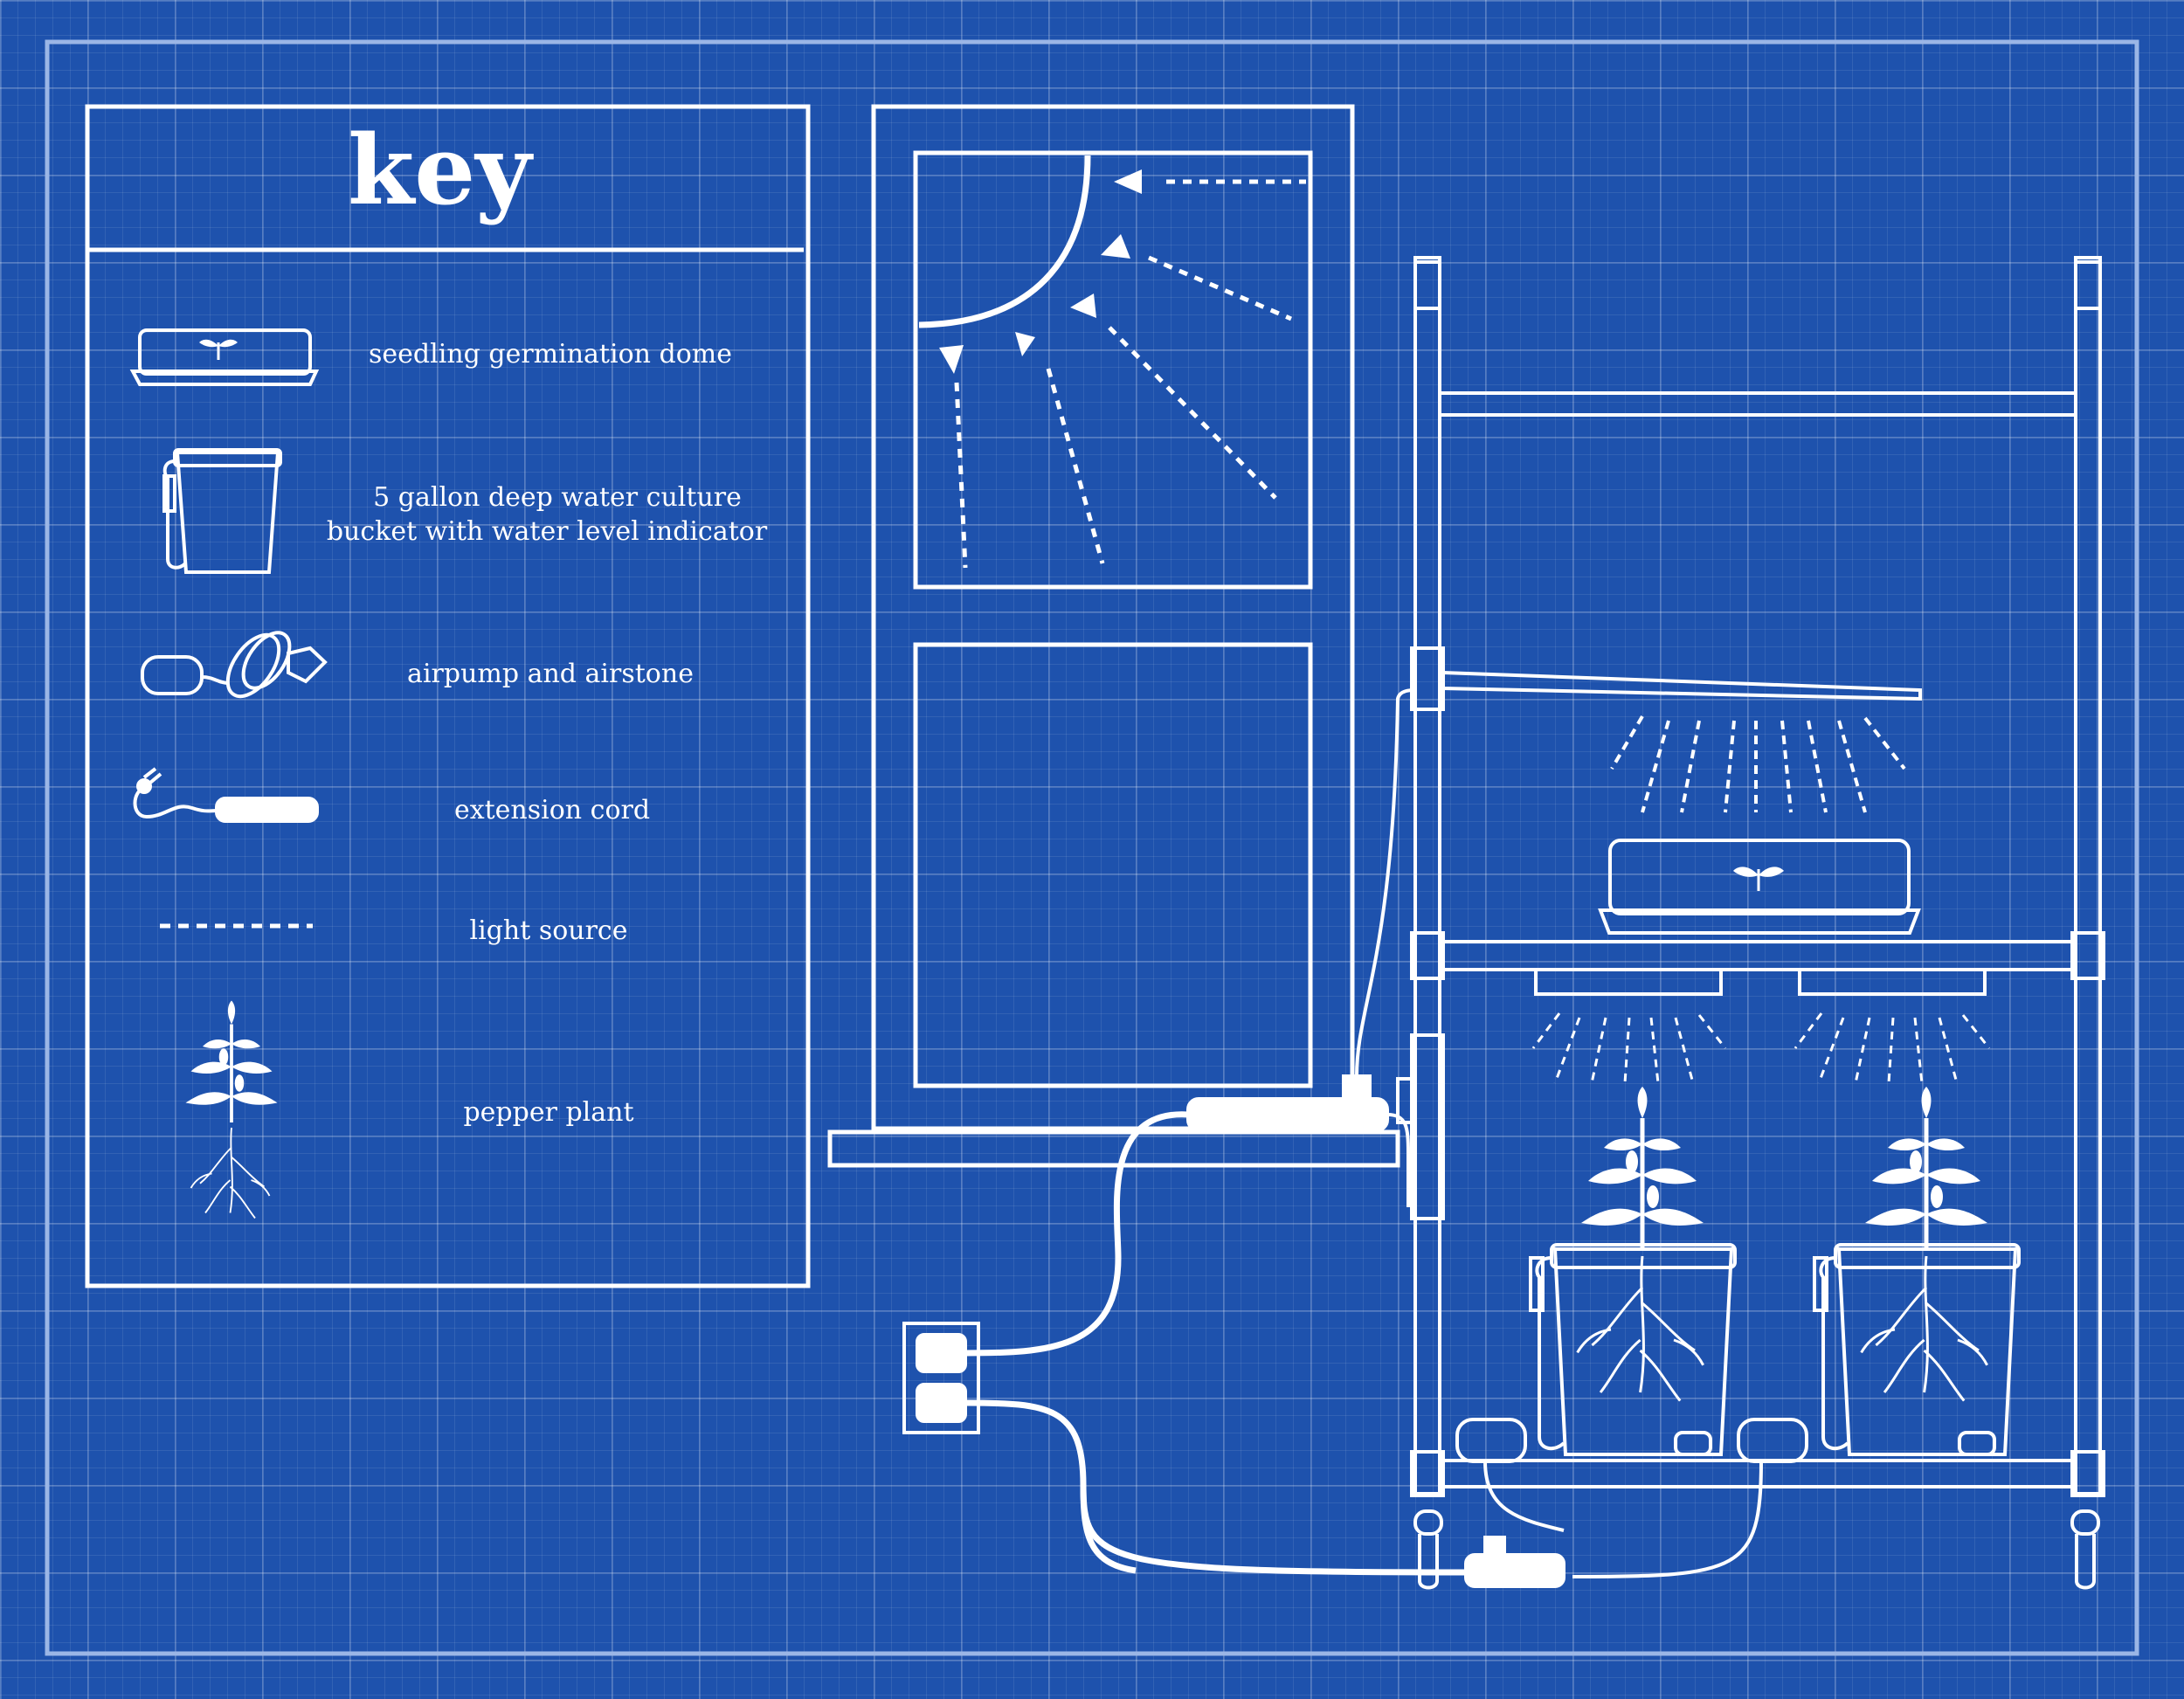  What do you see at coordinates (1633, 1349) in the screenshot?
I see `bucket-left` at bounding box center [1633, 1349].